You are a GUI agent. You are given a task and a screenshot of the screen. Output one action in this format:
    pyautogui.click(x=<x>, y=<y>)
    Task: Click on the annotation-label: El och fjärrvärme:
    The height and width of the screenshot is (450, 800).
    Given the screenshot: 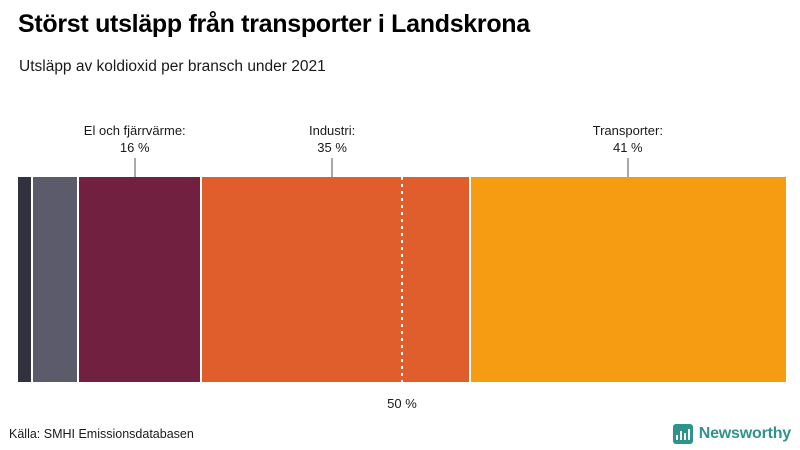 What is the action you would take?
    pyautogui.click(x=134, y=130)
    